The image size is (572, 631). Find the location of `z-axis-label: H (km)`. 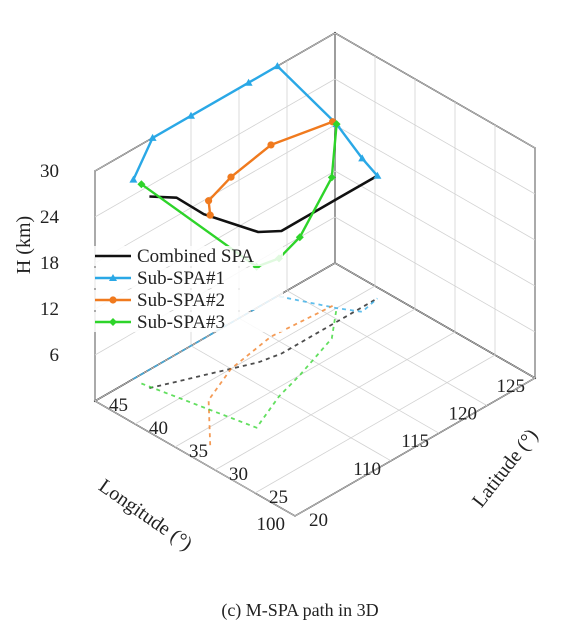

z-axis-label: H (km) is located at coordinates (24, 245).